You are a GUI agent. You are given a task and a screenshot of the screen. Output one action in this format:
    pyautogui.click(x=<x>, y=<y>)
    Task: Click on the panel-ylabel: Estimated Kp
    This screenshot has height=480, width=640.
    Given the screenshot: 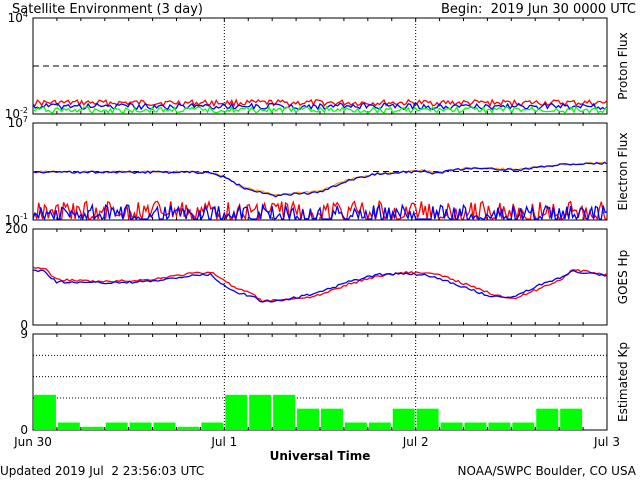 What is the action you would take?
    pyautogui.click(x=623, y=382)
    